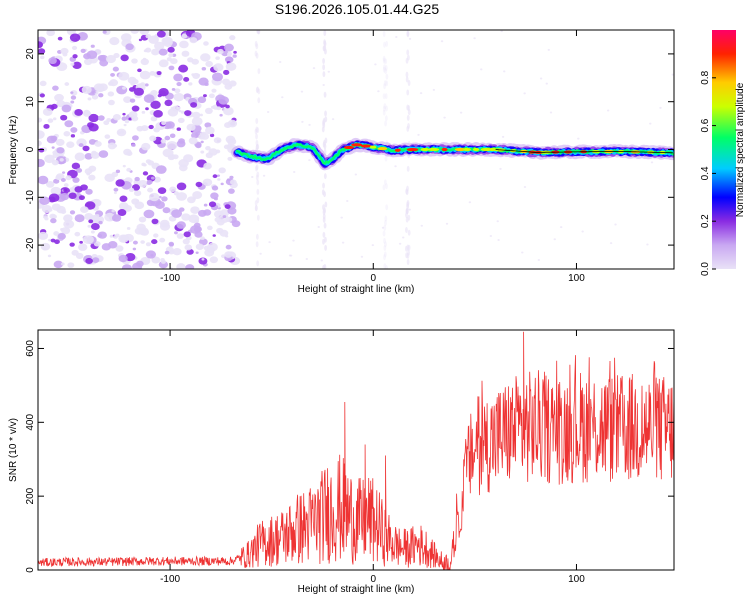 Image resolution: width=750 pixels, height=600 pixels. What do you see at coordinates (740, 149) in the screenshot?
I see `colorbar-label: Normalized spectral amplitude` at bounding box center [740, 149].